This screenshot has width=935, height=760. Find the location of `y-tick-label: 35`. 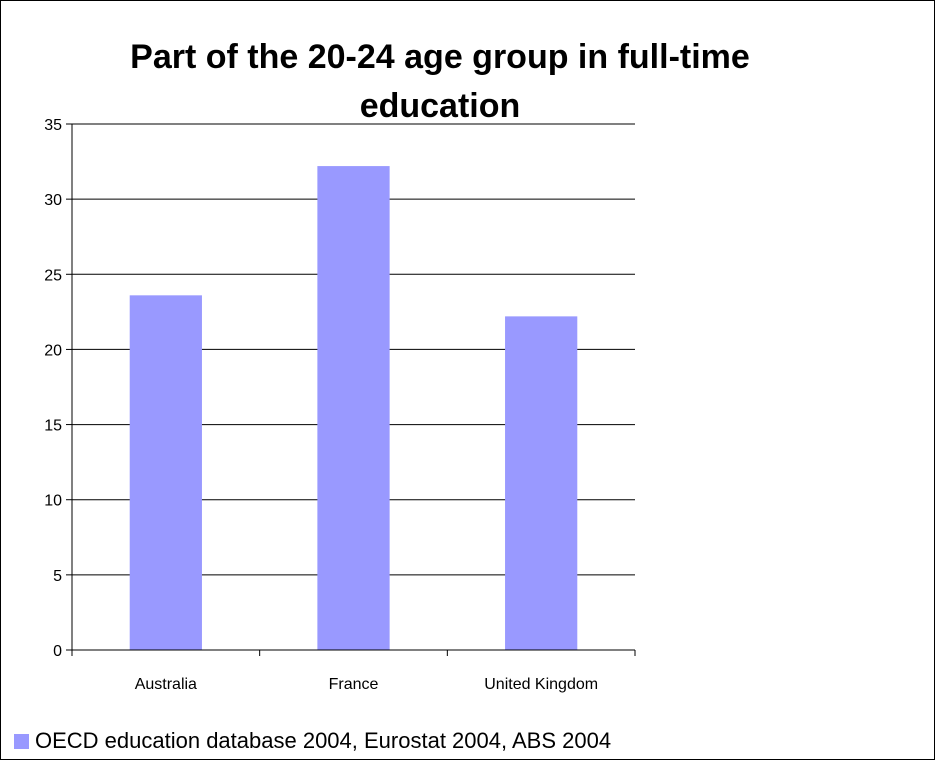

y-tick-label: 35 is located at coordinates (53, 125).